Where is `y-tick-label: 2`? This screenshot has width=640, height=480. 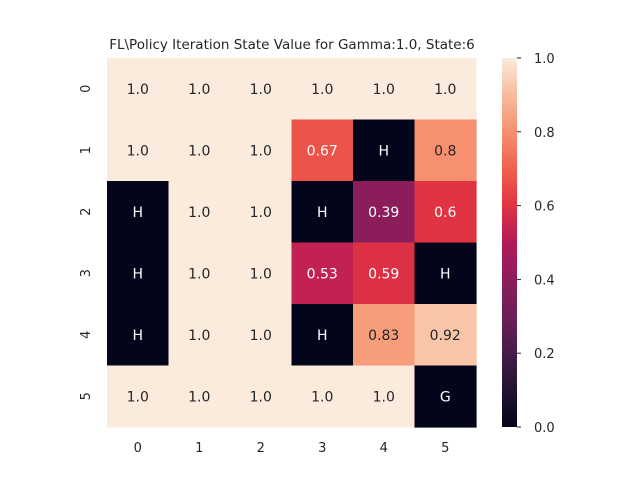
y-tick-label: 2 is located at coordinates (86, 212).